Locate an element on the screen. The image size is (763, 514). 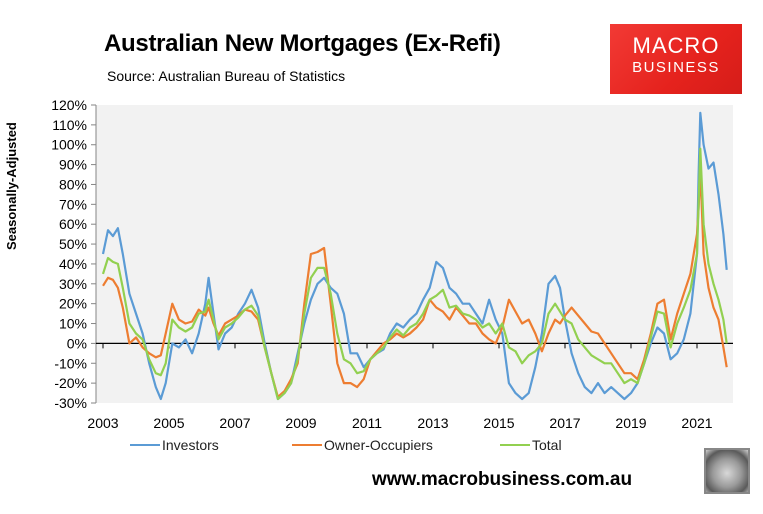
chart-title: Australian New Mortgages (Ex-Refi) is located at coordinates (302, 43).